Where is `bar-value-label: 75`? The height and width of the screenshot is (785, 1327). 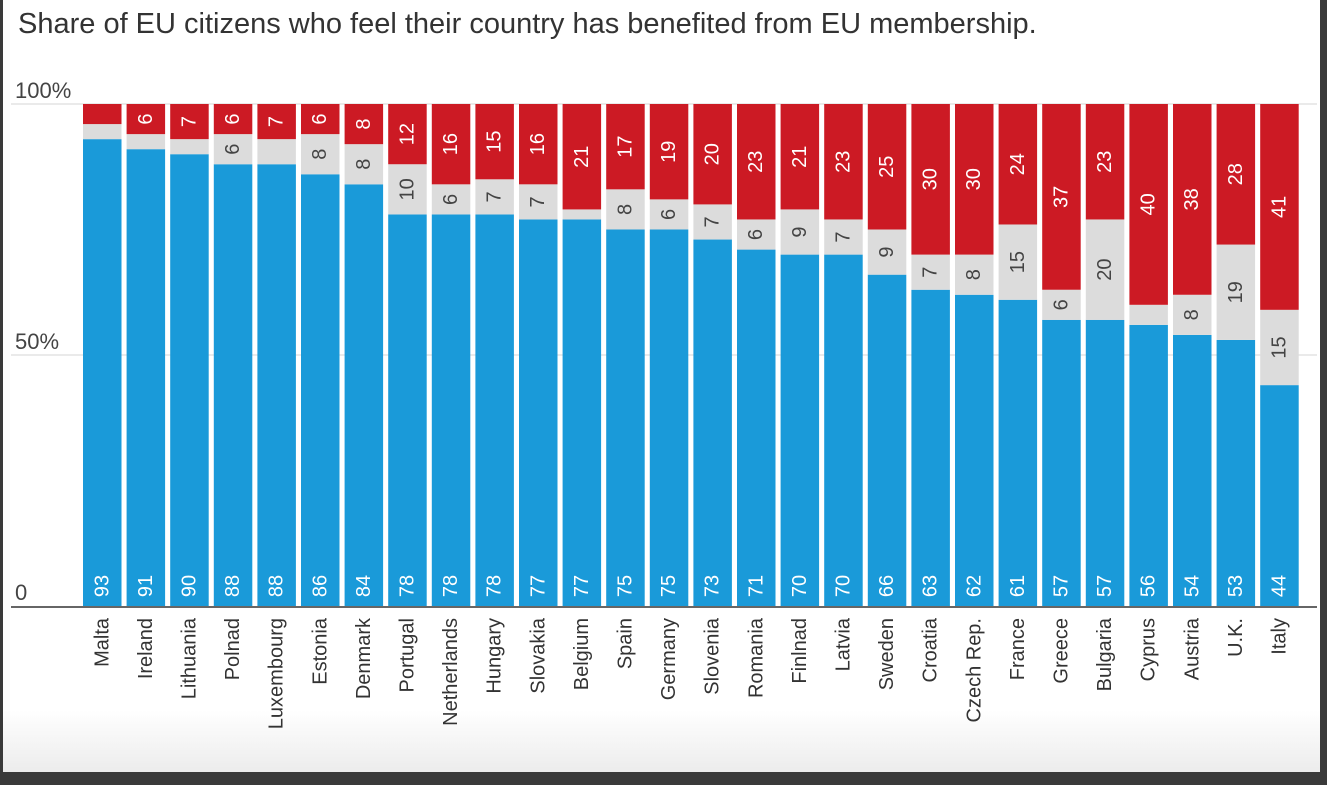
bar-value-label: 75 is located at coordinates (669, 586).